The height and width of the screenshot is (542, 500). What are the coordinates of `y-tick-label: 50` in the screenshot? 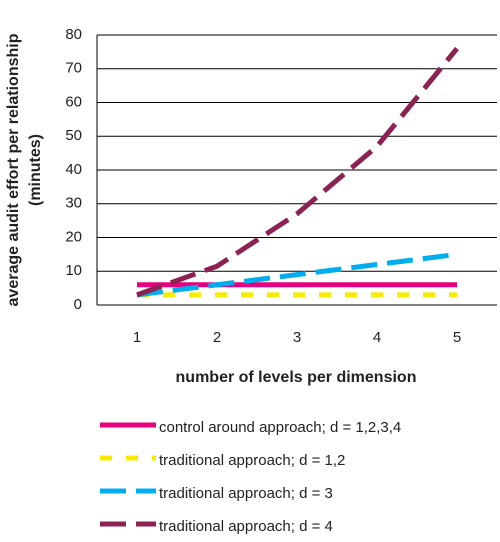 It's located at (73, 135).